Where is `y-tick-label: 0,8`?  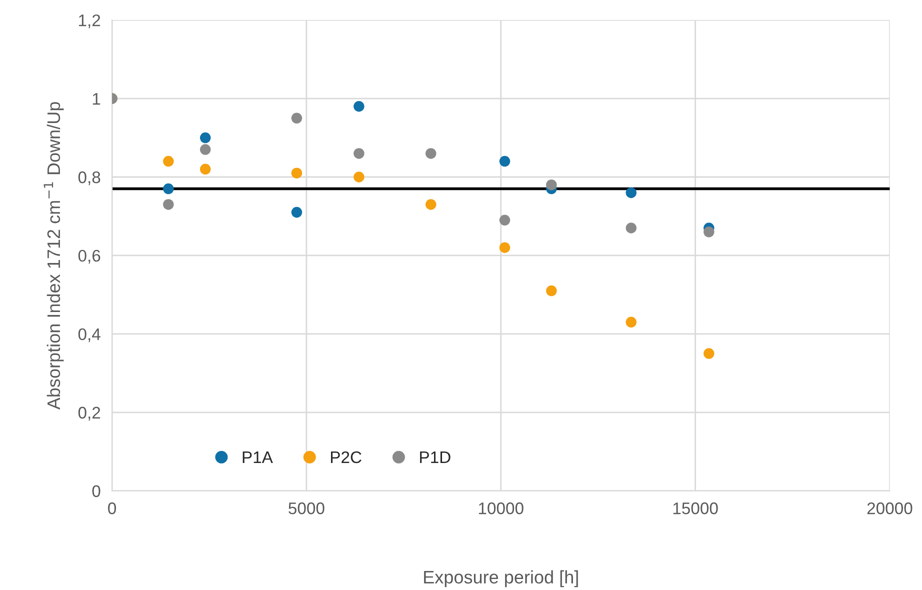 y-tick-label: 0,8 is located at coordinates (89, 178).